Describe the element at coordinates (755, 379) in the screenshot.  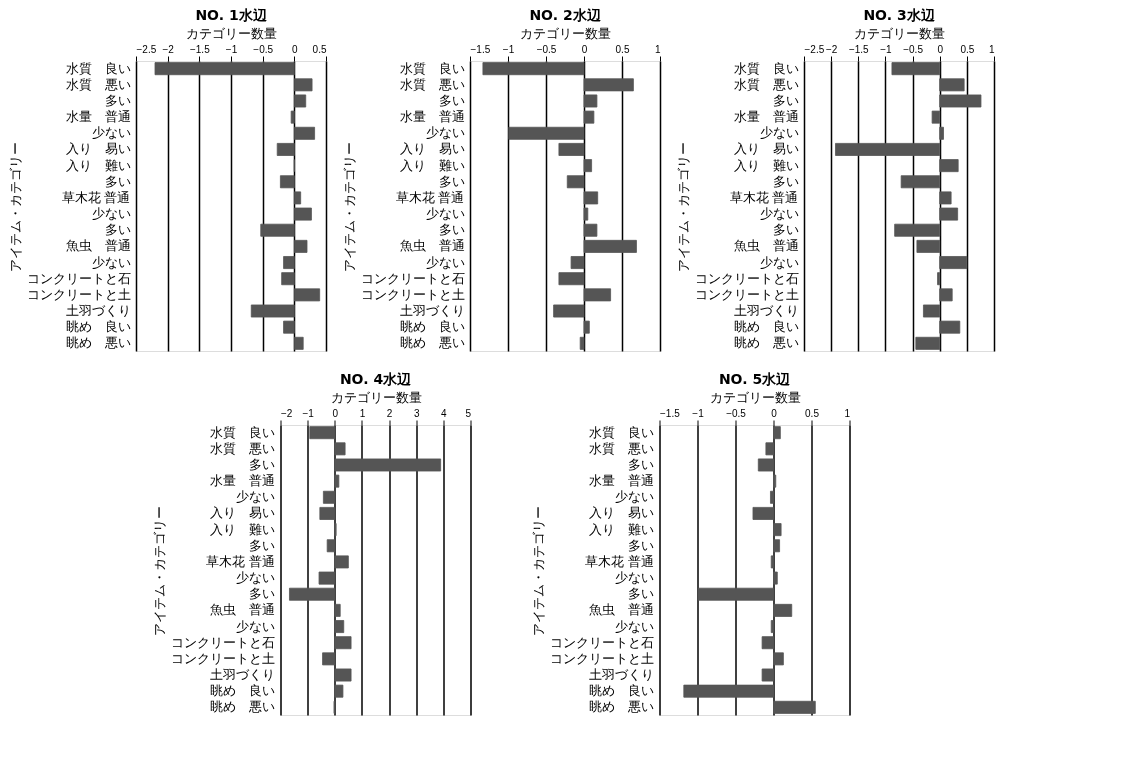
I see `chart-title: NO. 5水辺` at that location.